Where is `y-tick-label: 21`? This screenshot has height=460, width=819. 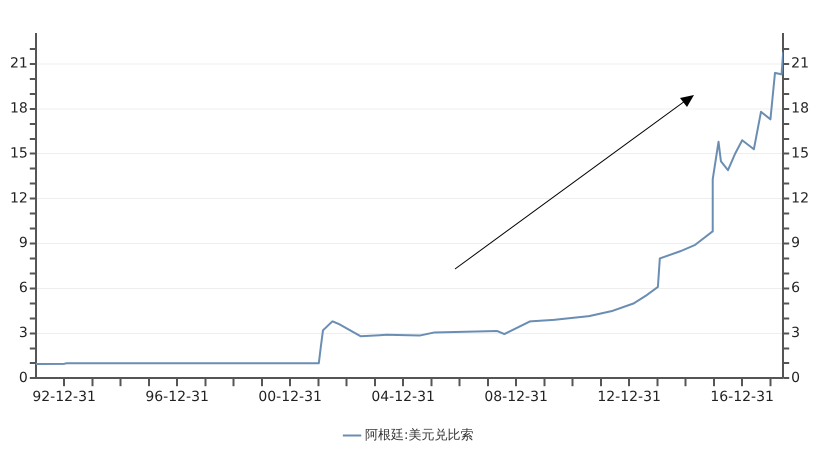 y-tick-label: 21 is located at coordinates (19, 64).